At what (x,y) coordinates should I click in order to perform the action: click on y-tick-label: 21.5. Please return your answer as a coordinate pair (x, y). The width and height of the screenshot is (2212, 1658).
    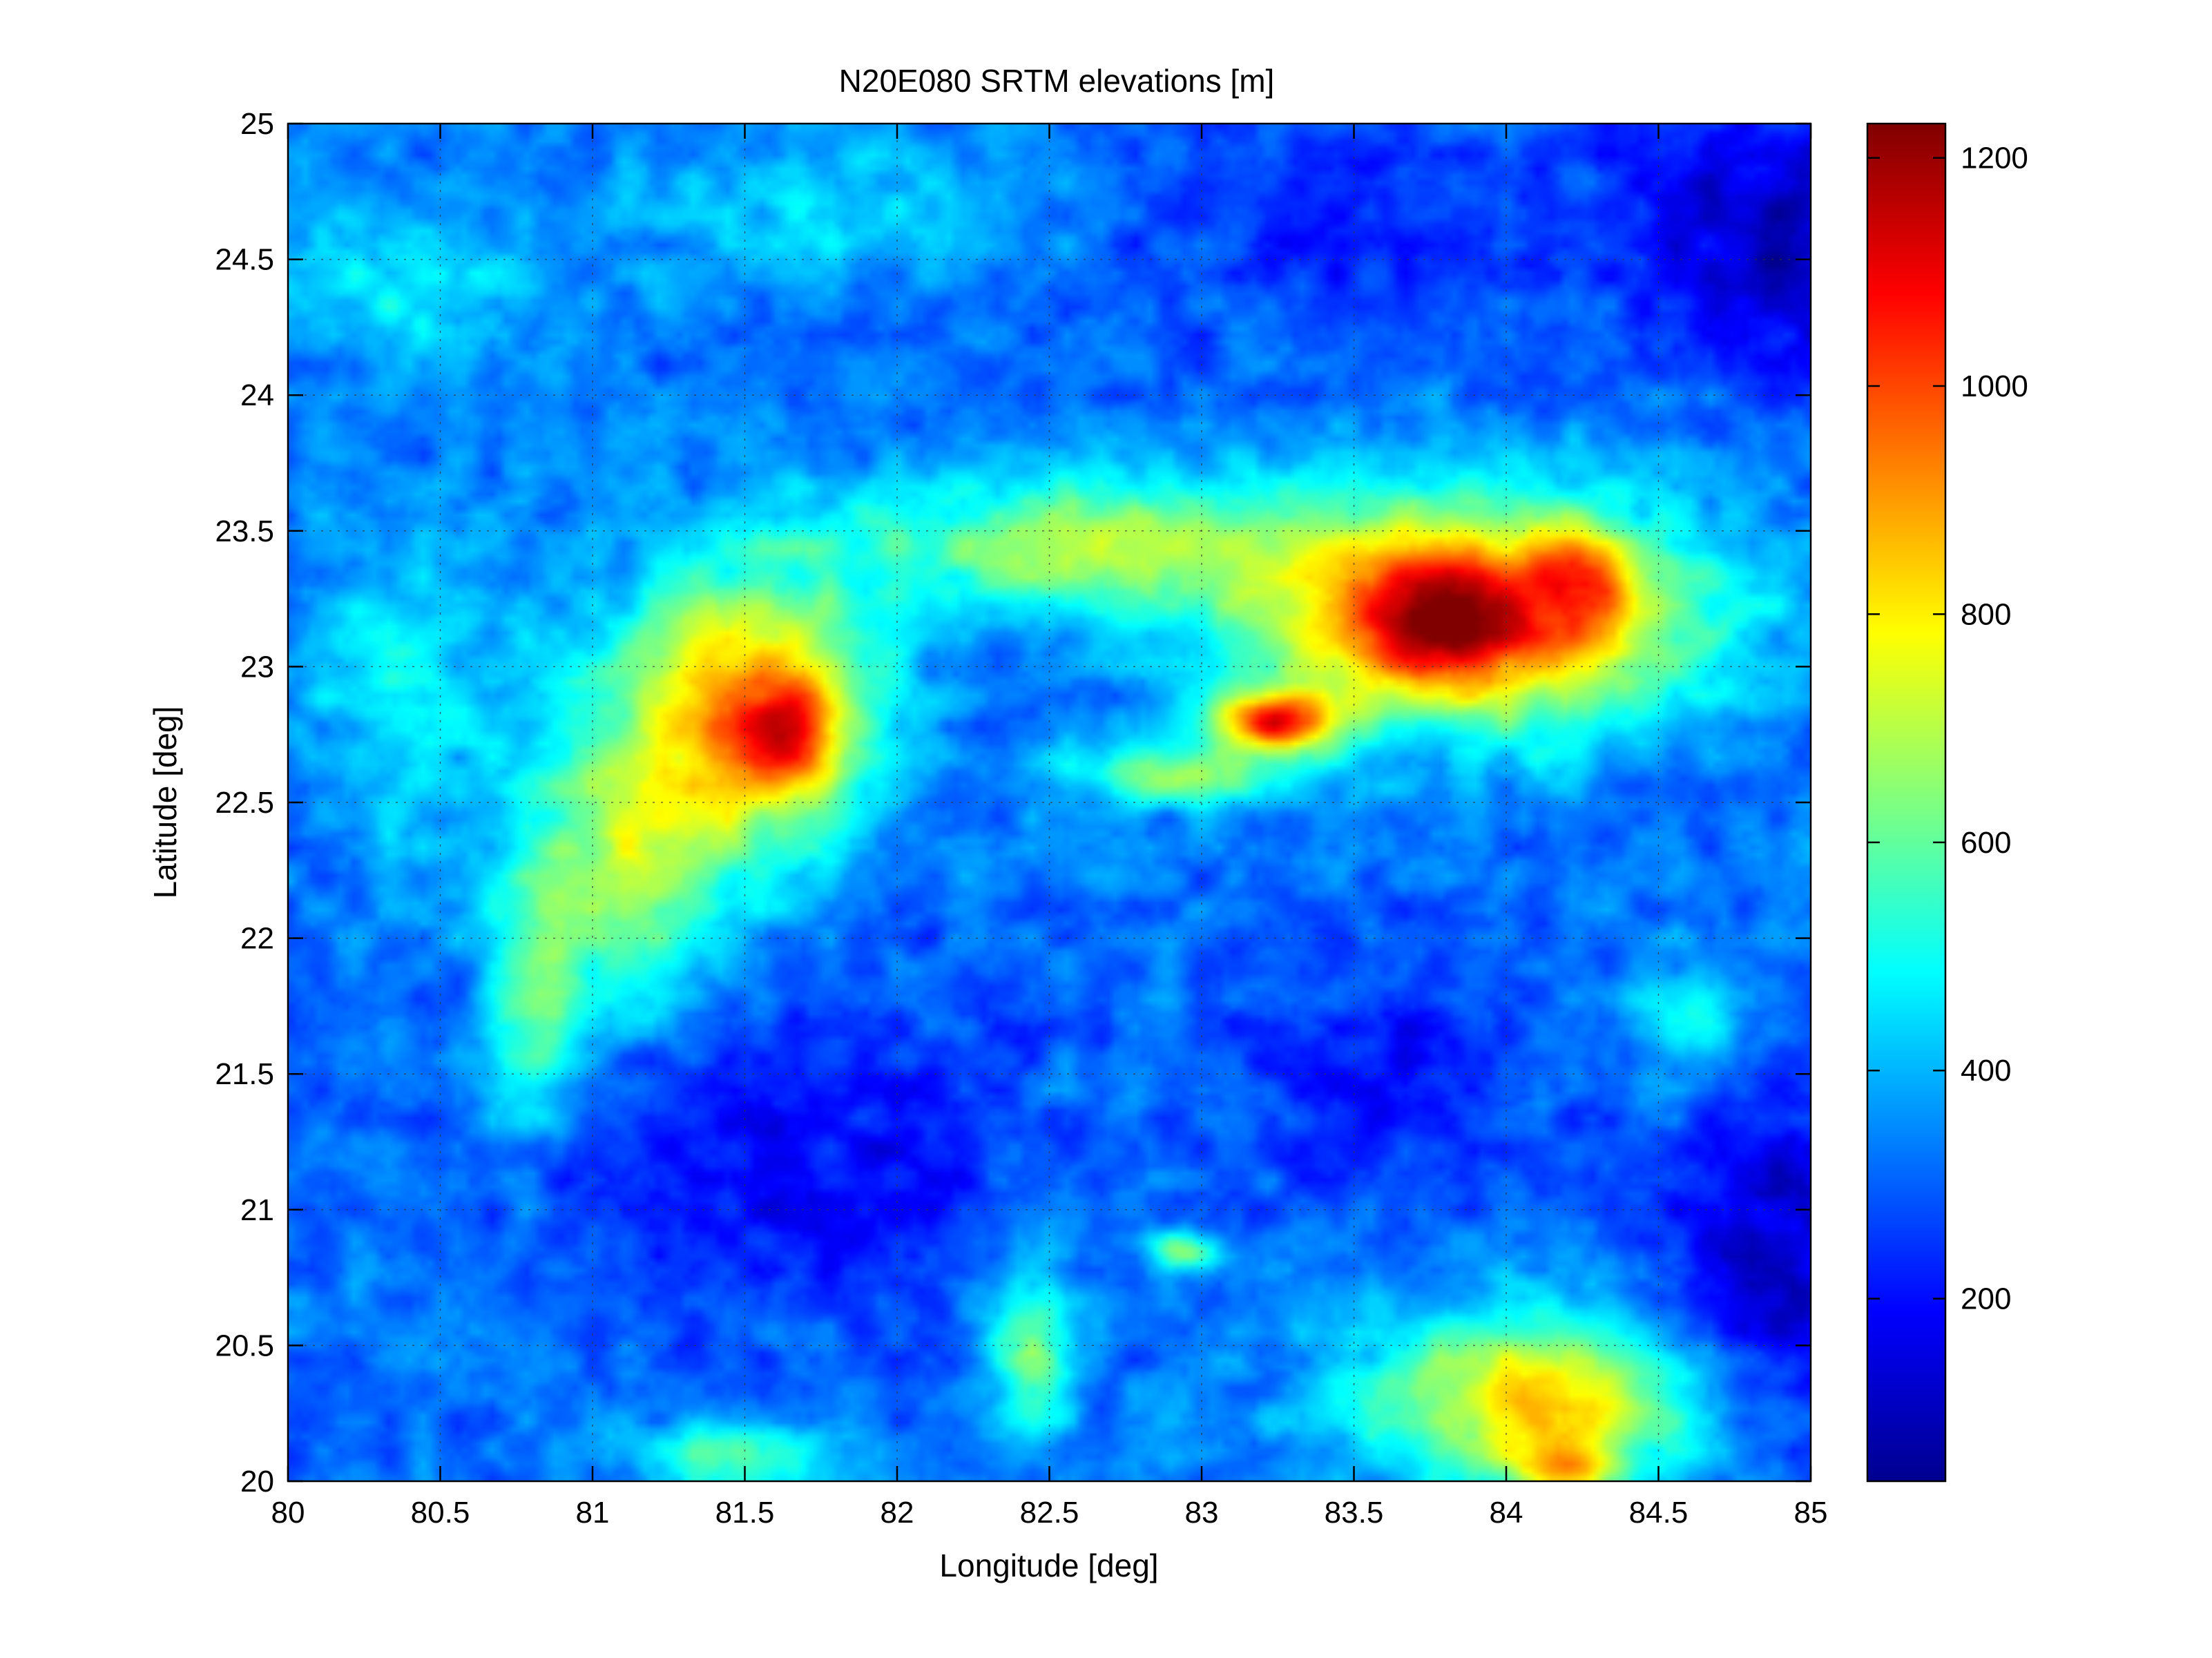
    Looking at the image, I should click on (244, 1074).